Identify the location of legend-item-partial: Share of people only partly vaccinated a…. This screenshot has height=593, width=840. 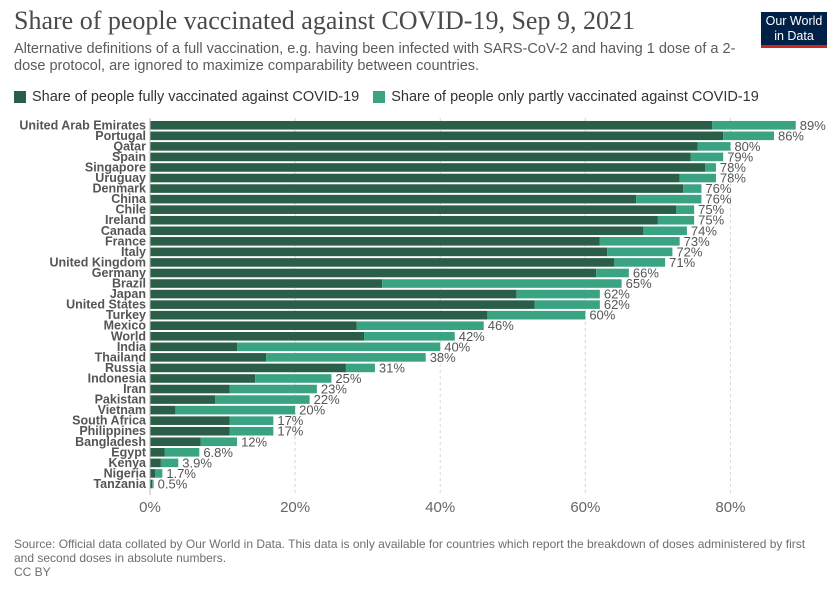
(566, 97).